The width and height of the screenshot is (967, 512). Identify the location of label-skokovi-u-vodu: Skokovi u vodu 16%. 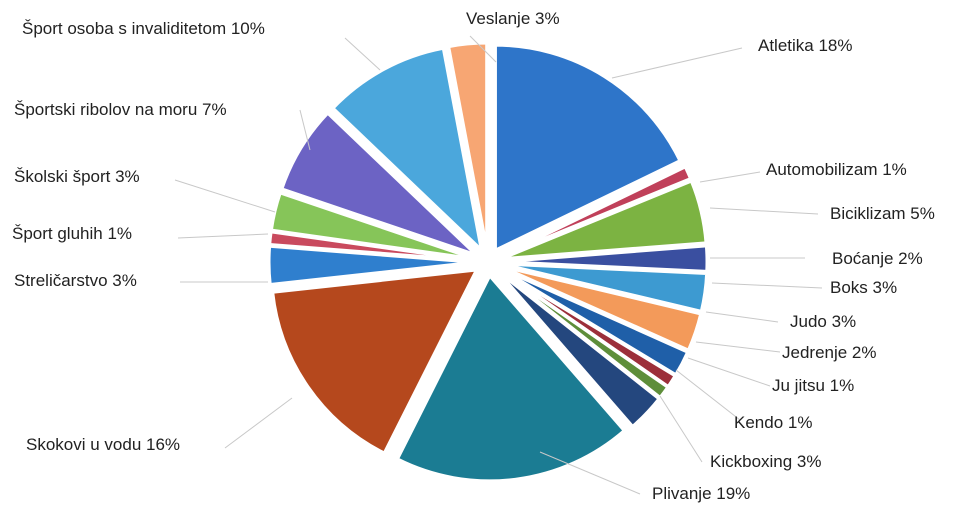
(103, 444).